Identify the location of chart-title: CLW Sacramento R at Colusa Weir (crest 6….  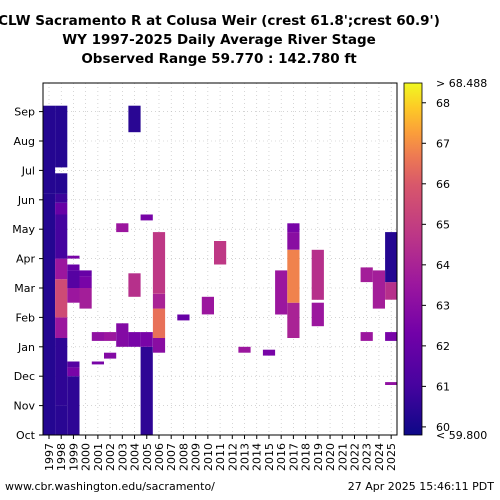
(220, 40).